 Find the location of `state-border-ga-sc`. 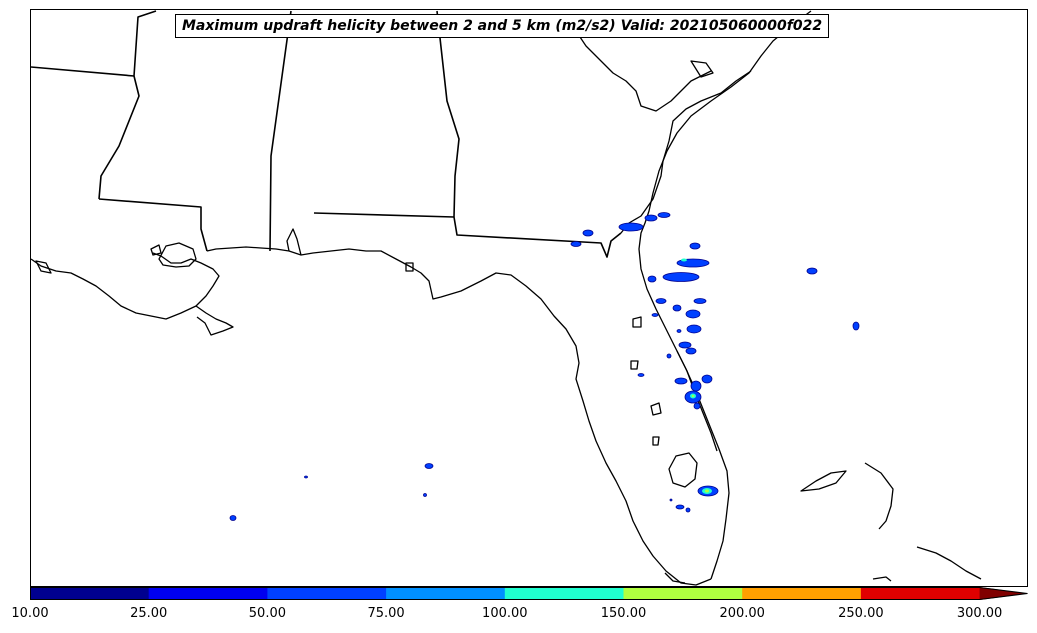

state-border-ga-sc is located at coordinates (448, 114).